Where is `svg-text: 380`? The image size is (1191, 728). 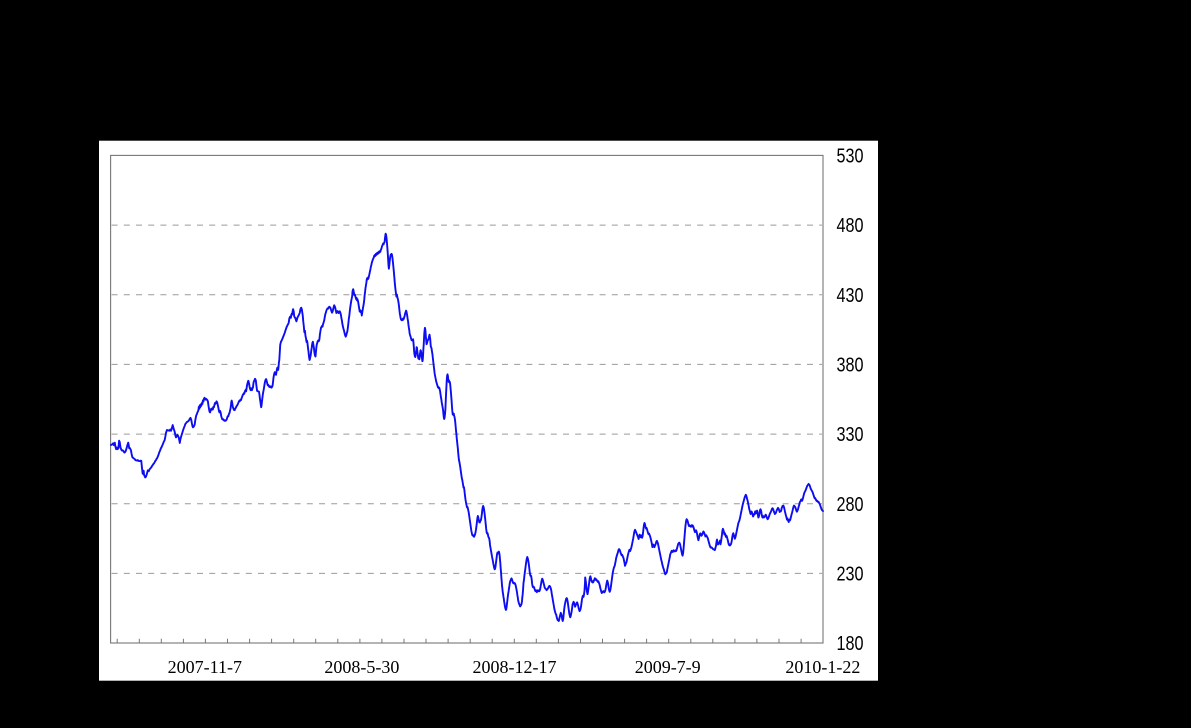 svg-text: 380 is located at coordinates (850, 366).